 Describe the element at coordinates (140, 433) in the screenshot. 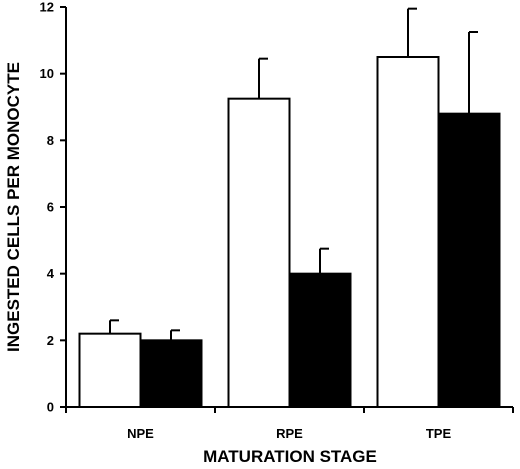

I see `category-label-npe: NPE` at that location.